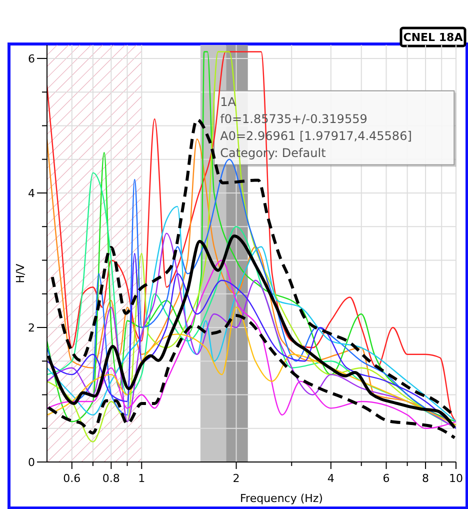 This screenshot has height=509, width=468. I want to click on x-tick-label: 6, so click(386, 478).